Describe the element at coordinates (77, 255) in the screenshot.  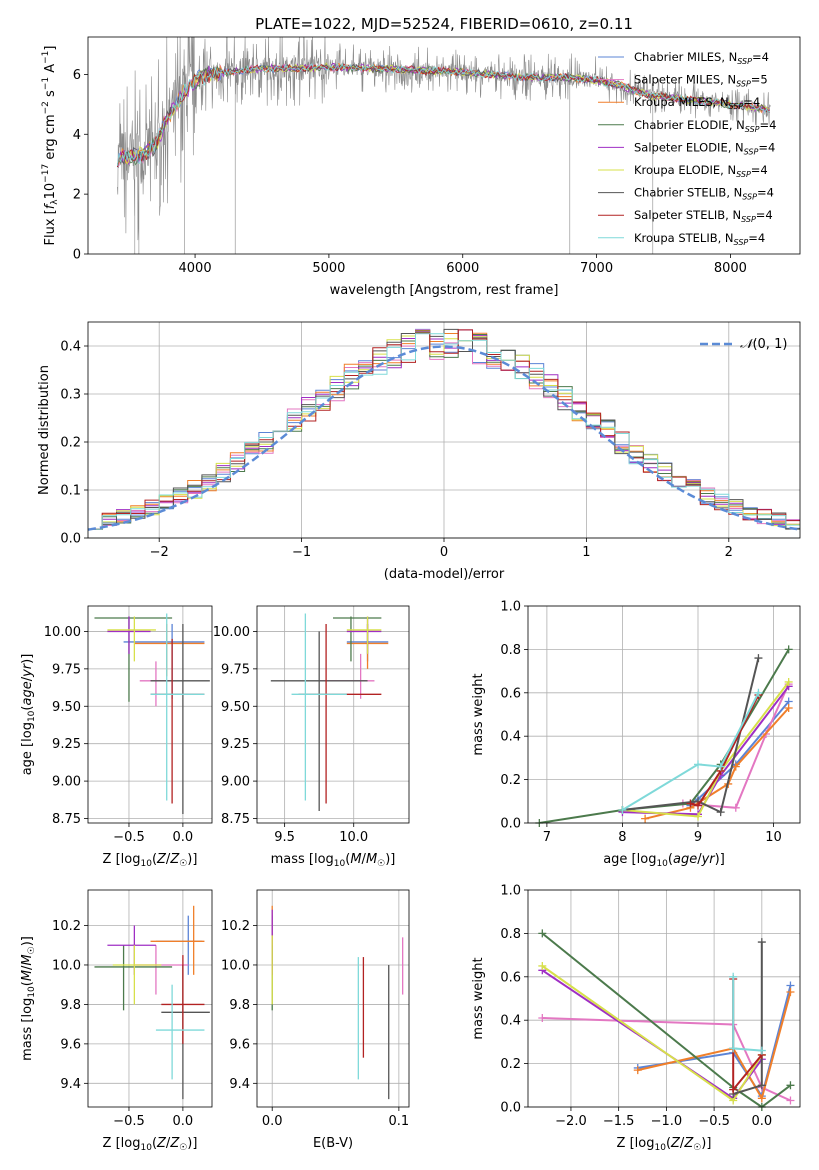
I see `y-tick-label: 0` at that location.